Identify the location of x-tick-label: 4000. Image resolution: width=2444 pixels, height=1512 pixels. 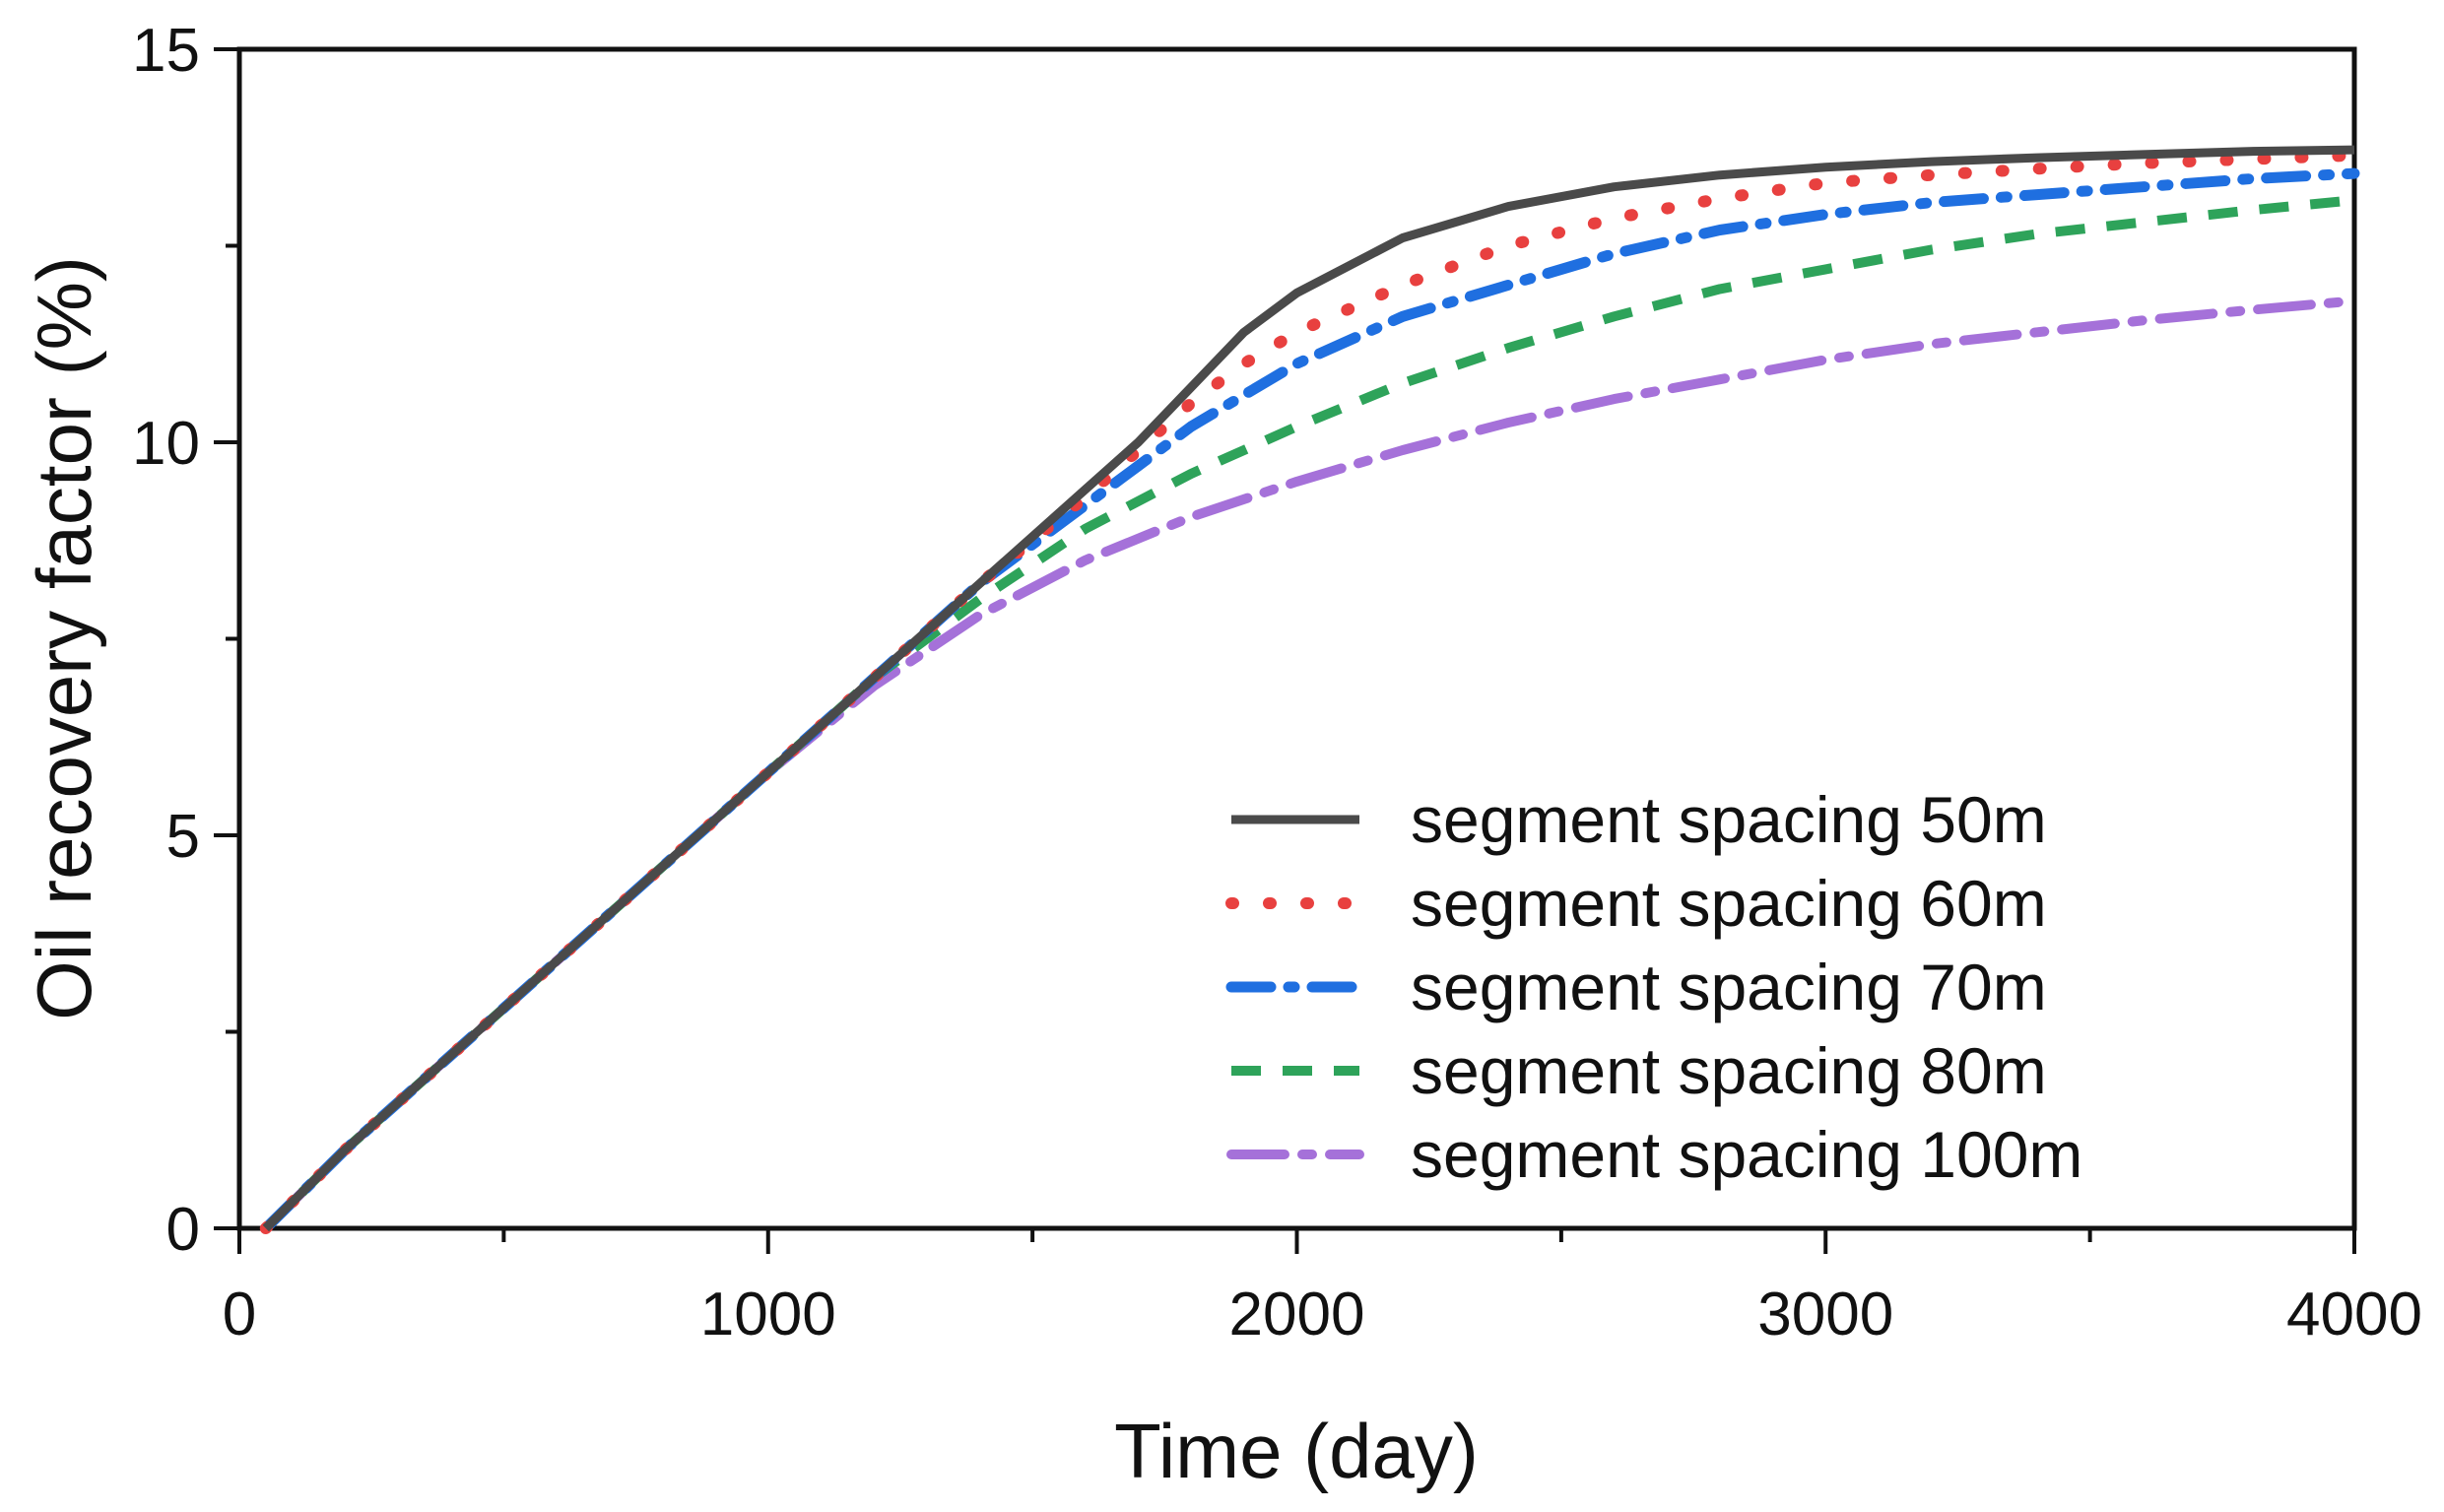
(2354, 1314).